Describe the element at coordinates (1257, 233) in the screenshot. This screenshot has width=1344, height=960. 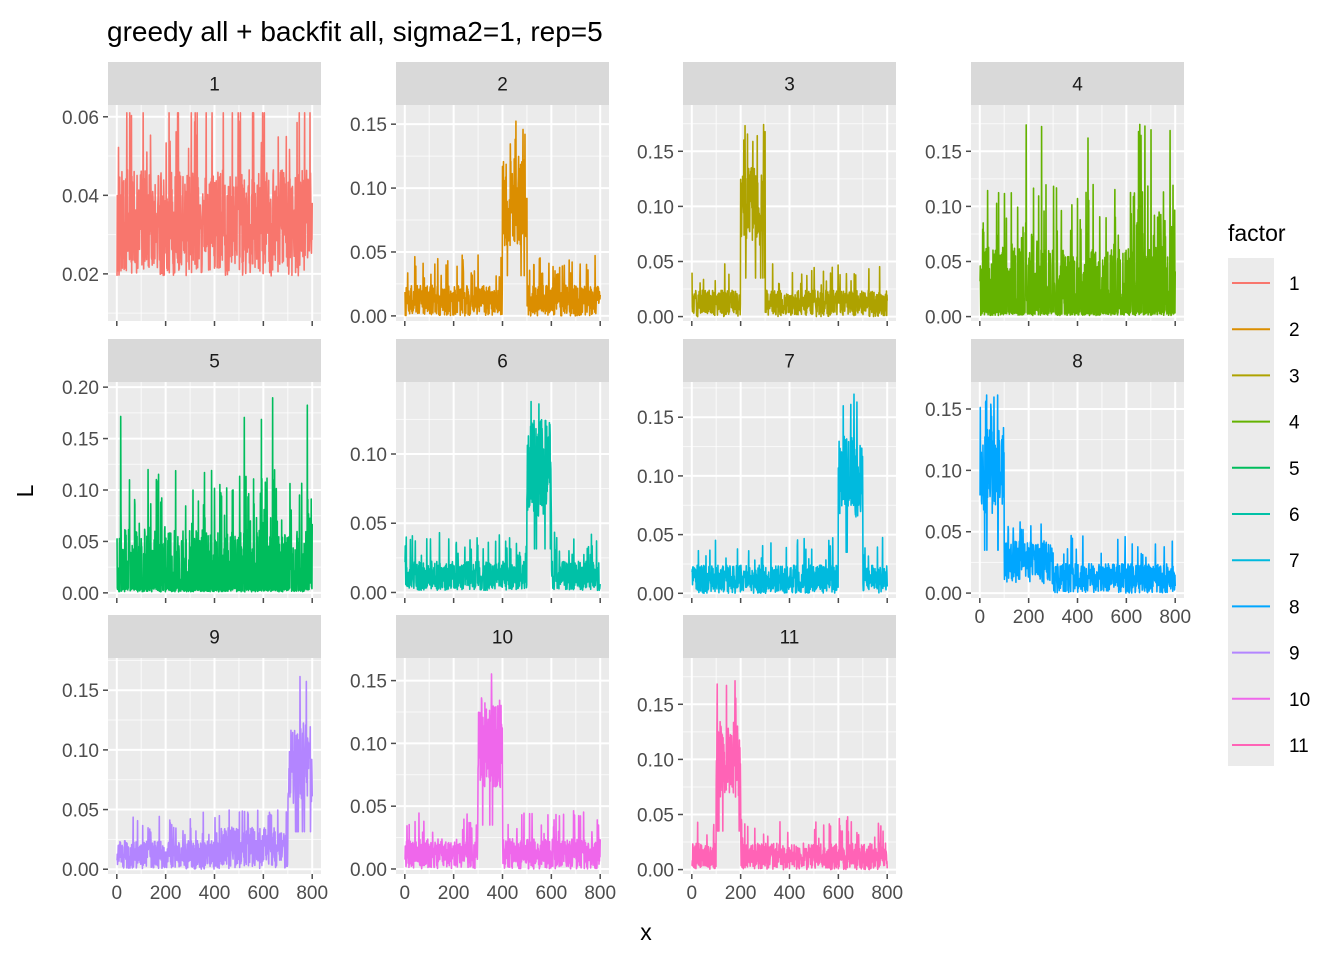
I see `legend-title: factor` at that location.